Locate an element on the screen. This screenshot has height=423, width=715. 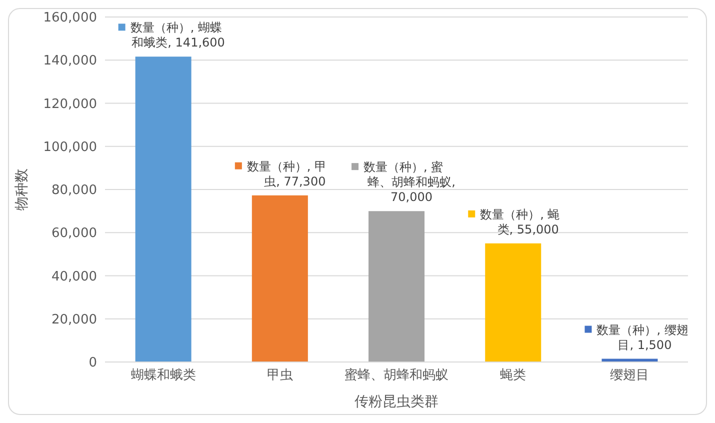
data-label: 数量（种）, 蝴蝶和蛾类, 141,600 is located at coordinates (177, 35).